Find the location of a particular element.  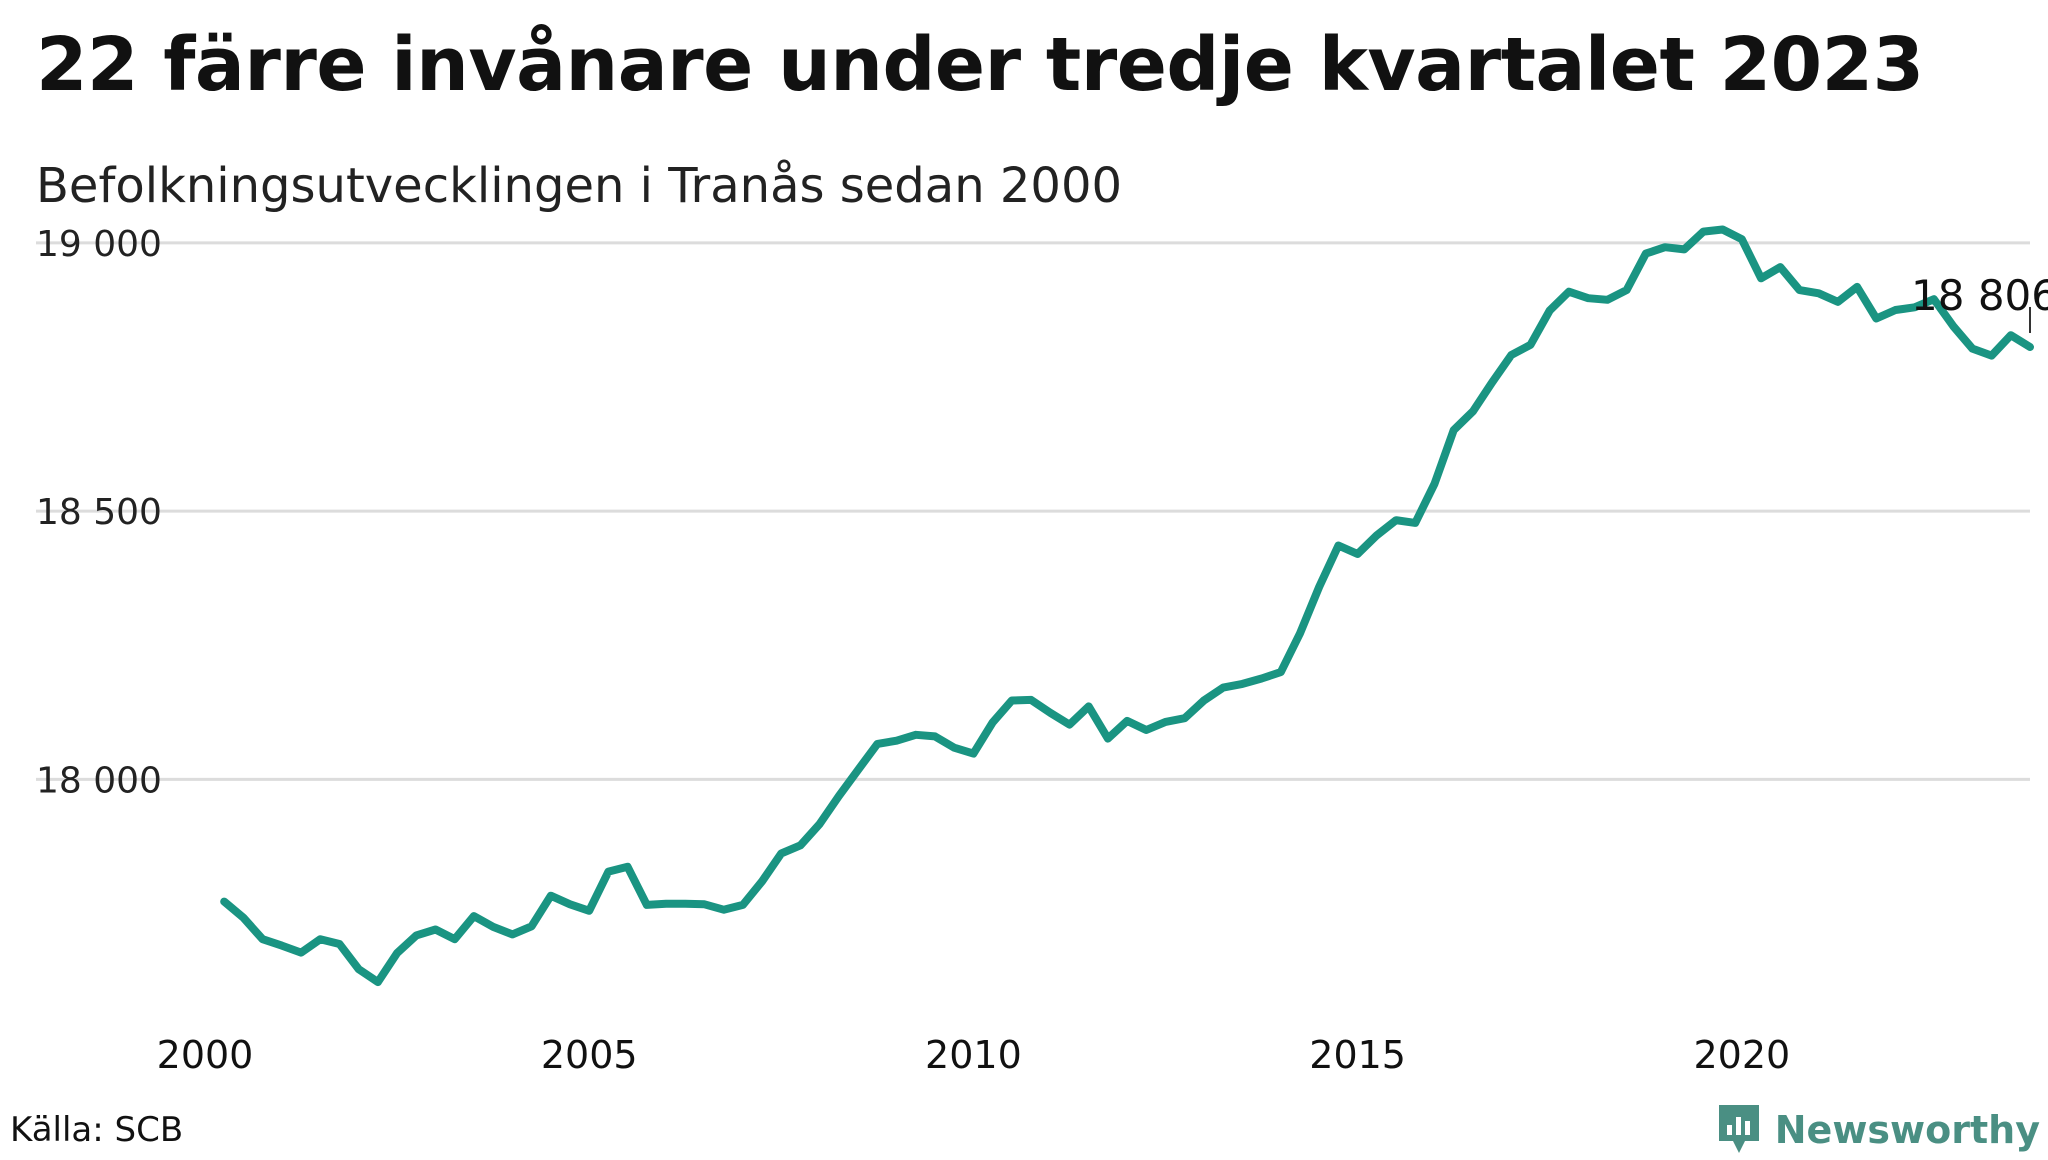

newsworthy-logo-icon is located at coordinates (1738, 1129).